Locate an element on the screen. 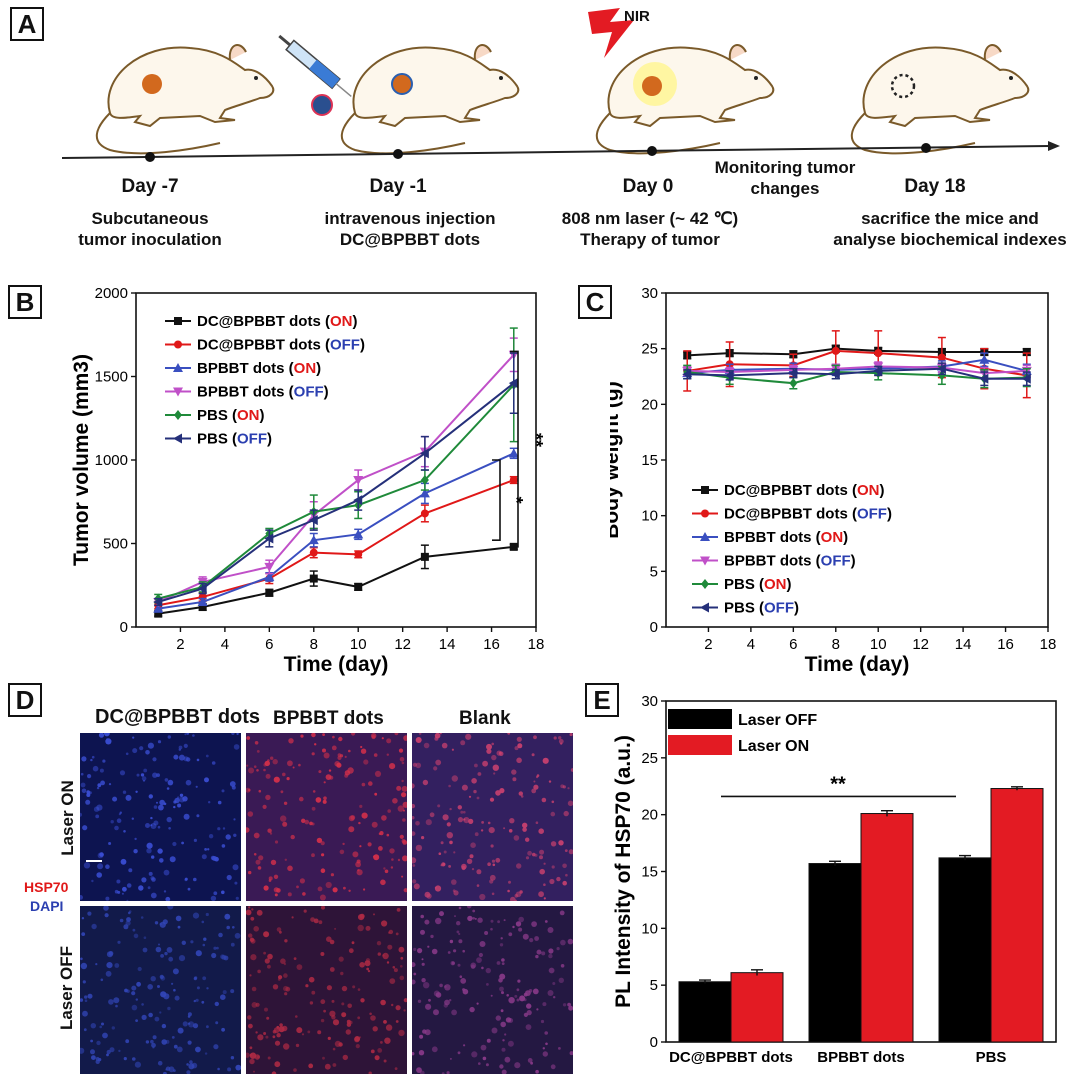 This screenshot has height=1076, width=1080. micro-bpbbt-laser-on is located at coordinates (326, 817).